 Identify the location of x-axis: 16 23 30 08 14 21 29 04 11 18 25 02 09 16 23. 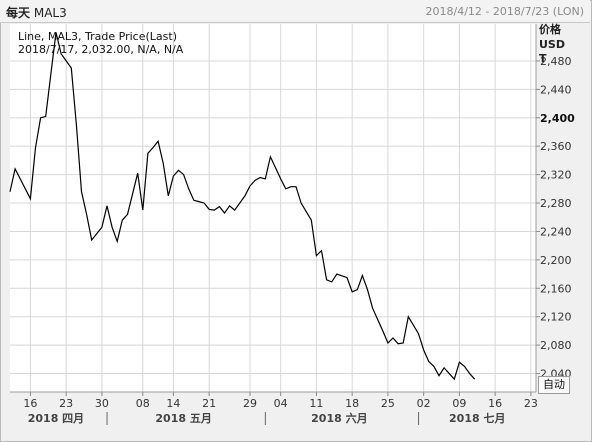
(274, 400).